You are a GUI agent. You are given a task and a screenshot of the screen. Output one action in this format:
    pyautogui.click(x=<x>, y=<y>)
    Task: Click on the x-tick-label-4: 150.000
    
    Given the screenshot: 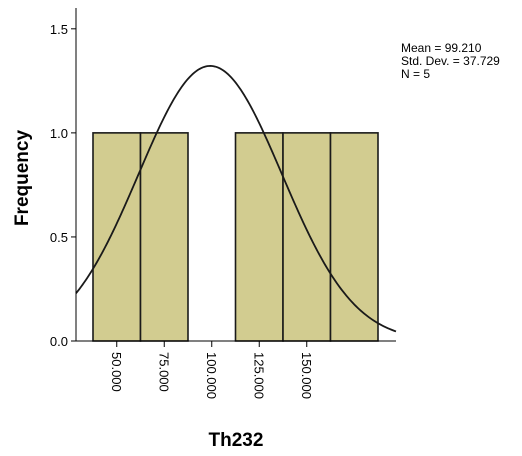 What is the action you would take?
    pyautogui.click(x=306, y=375)
    